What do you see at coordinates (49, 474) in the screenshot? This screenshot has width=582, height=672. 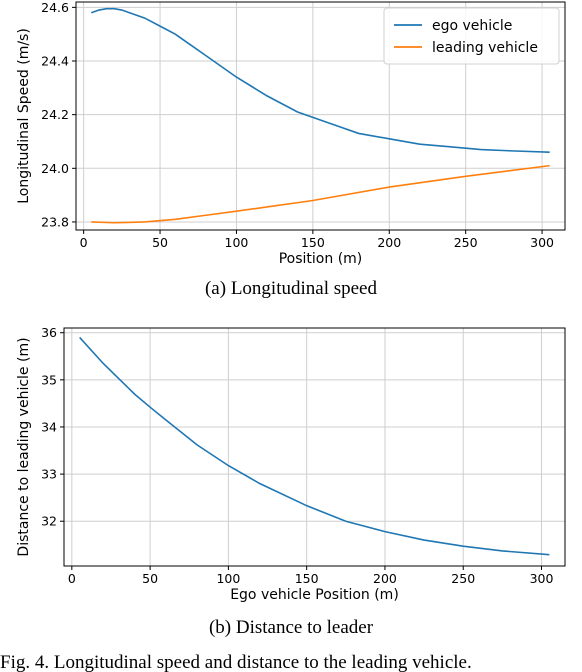 I see `y-tick-label: 33` at bounding box center [49, 474].